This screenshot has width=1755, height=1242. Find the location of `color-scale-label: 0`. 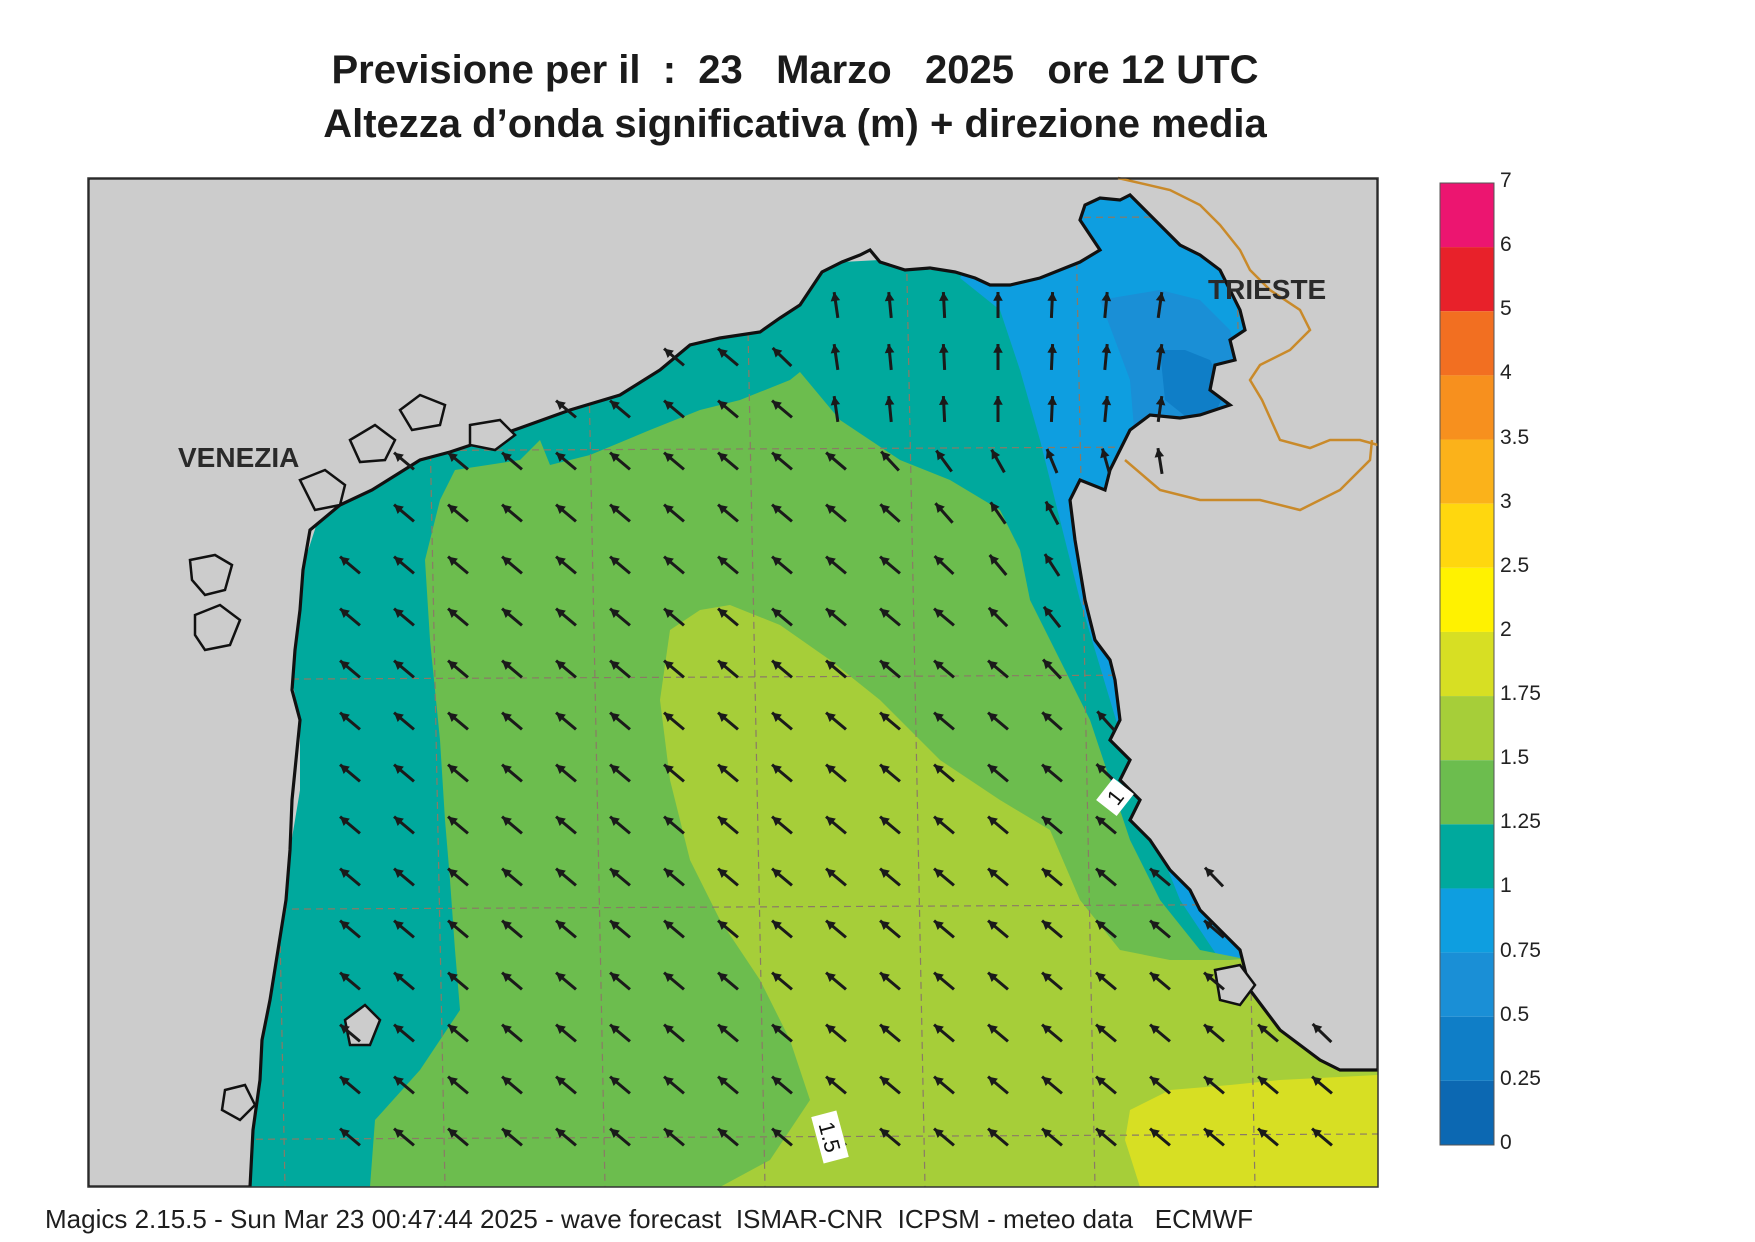

color-scale-label: 0 is located at coordinates (1506, 1142).